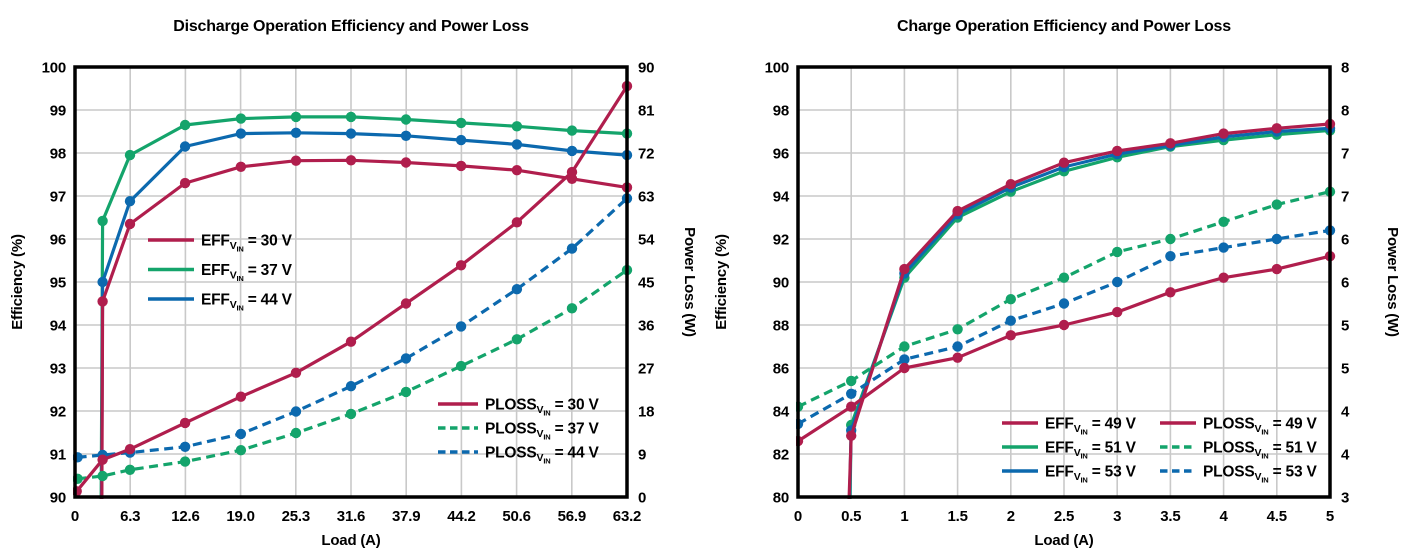  I want to click on xaxis-tick-label: 1, so click(904, 516).